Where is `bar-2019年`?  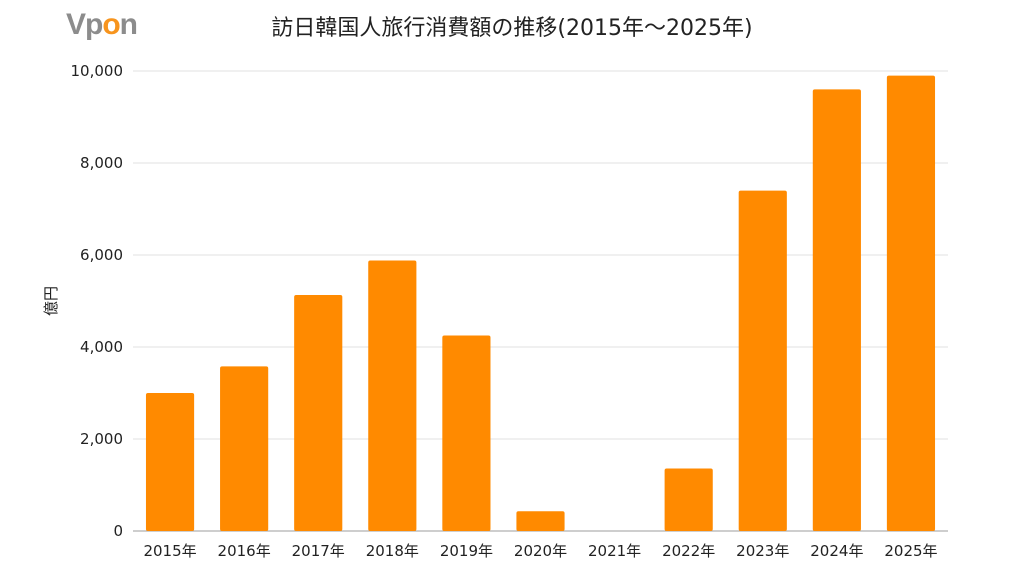
bar-2019年 is located at coordinates (466, 433).